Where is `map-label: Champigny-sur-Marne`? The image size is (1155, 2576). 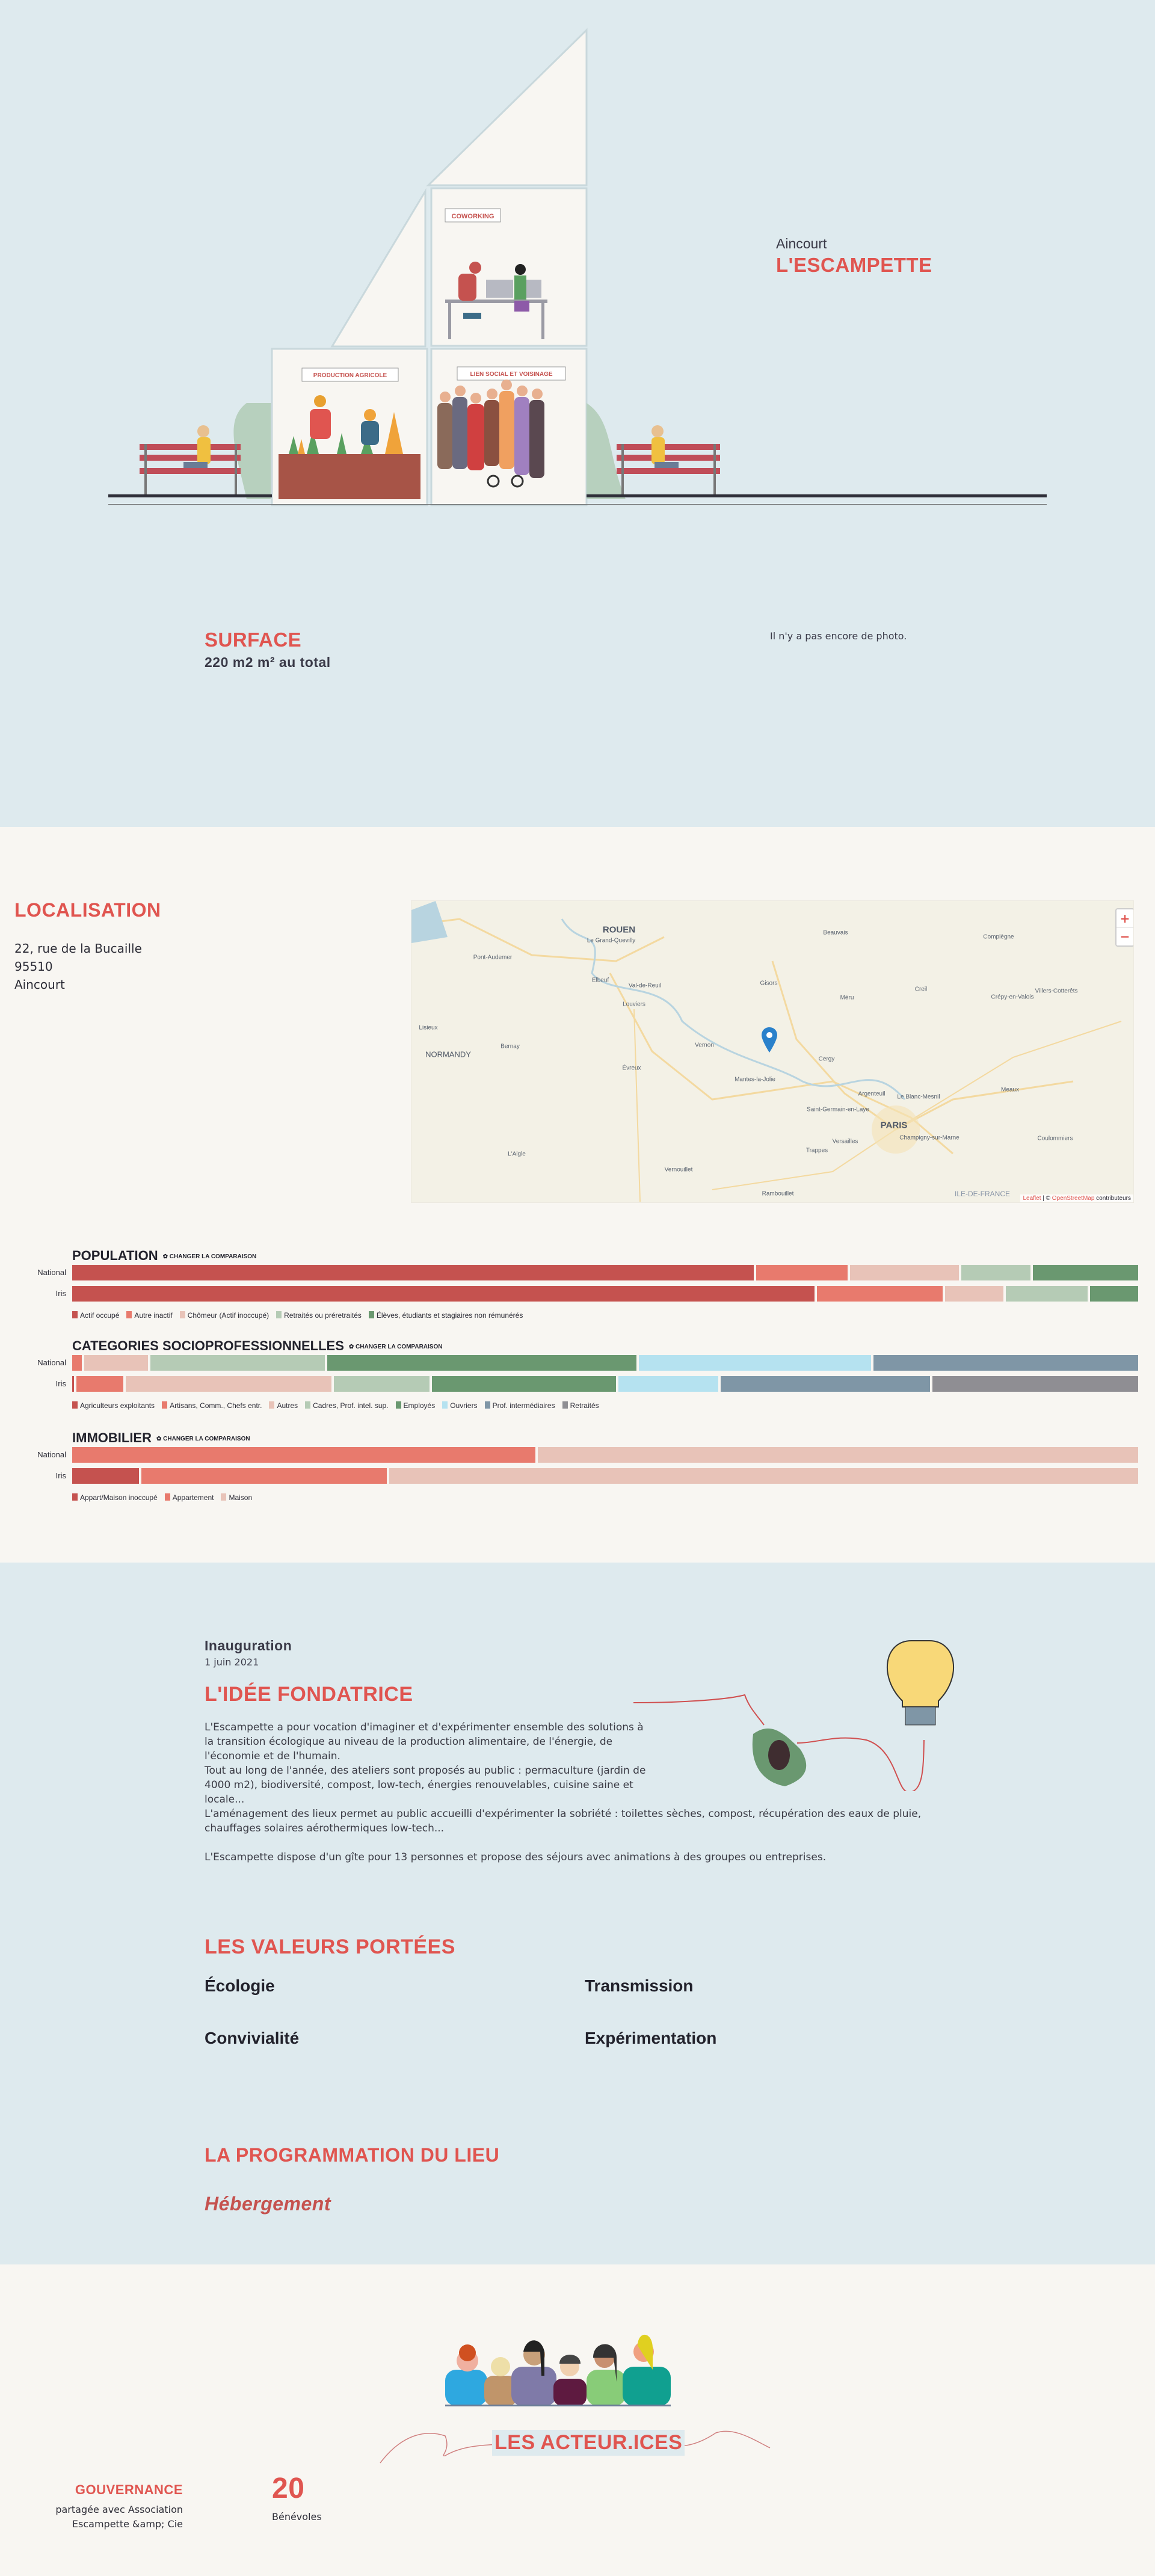 map-label: Champigny-sur-Marne is located at coordinates (929, 1138).